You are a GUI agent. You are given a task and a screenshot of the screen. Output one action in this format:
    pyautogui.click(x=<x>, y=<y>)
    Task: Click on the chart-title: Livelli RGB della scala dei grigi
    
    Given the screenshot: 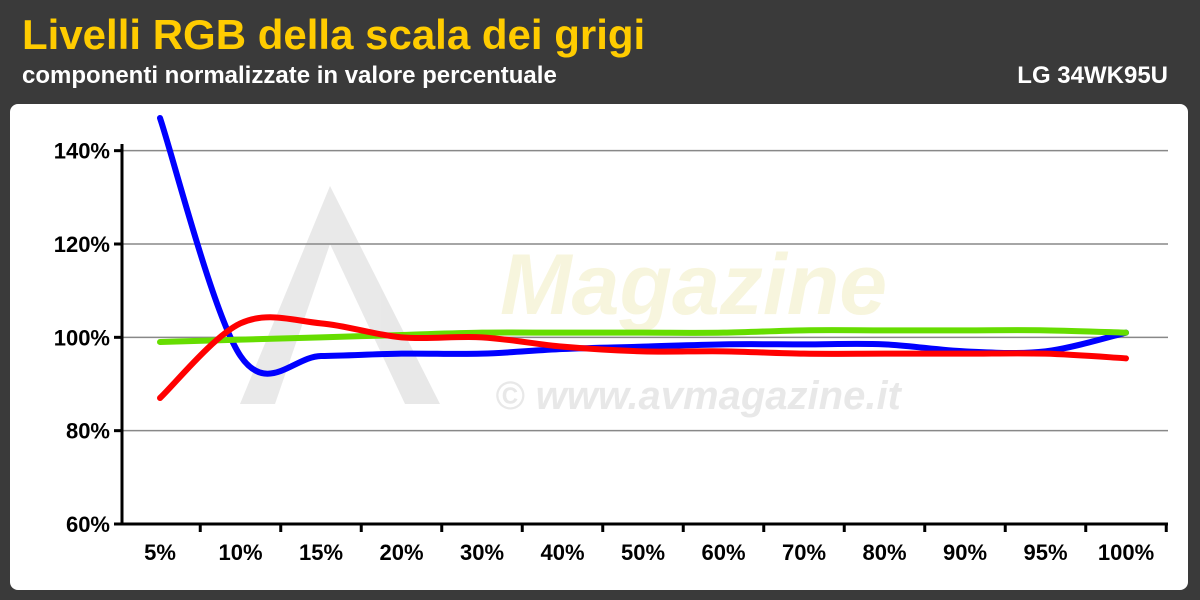 What is the action you would take?
    pyautogui.click(x=334, y=34)
    